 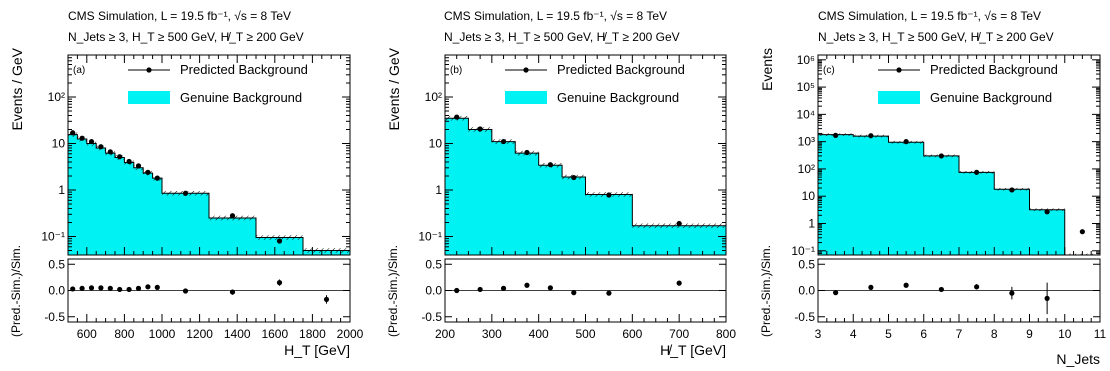 I want to click on x-tick-label: 2000, so click(x=350, y=334).